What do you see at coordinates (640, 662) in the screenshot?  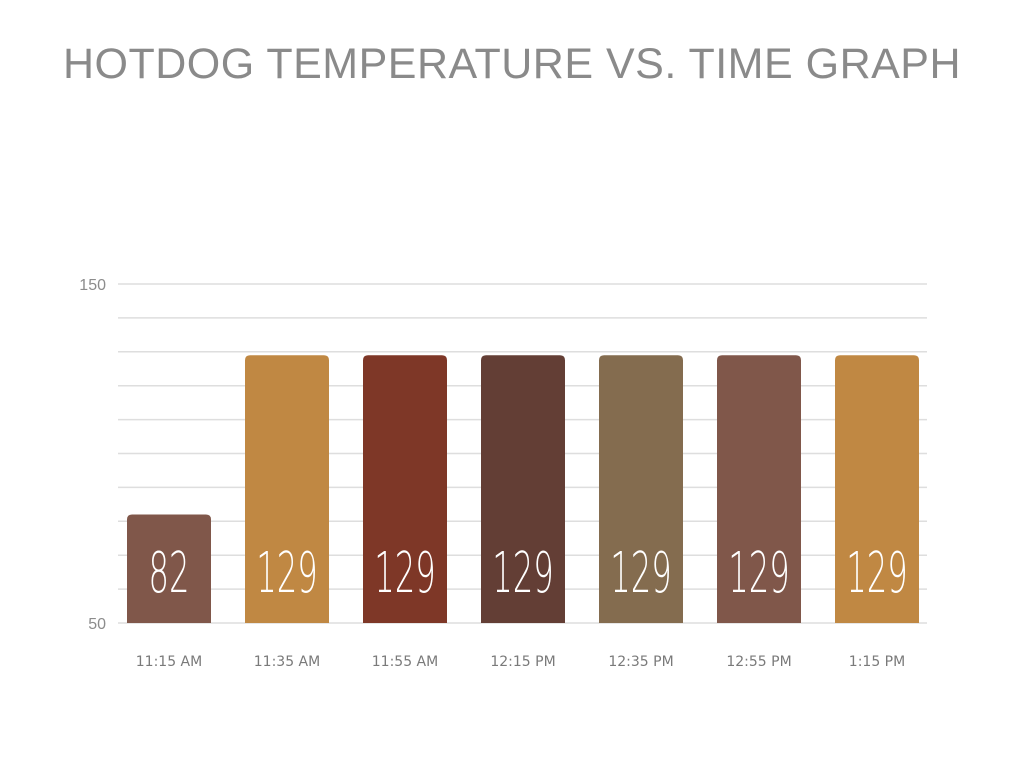 I see `x-tick-label: 12:35 PM` at bounding box center [640, 662].